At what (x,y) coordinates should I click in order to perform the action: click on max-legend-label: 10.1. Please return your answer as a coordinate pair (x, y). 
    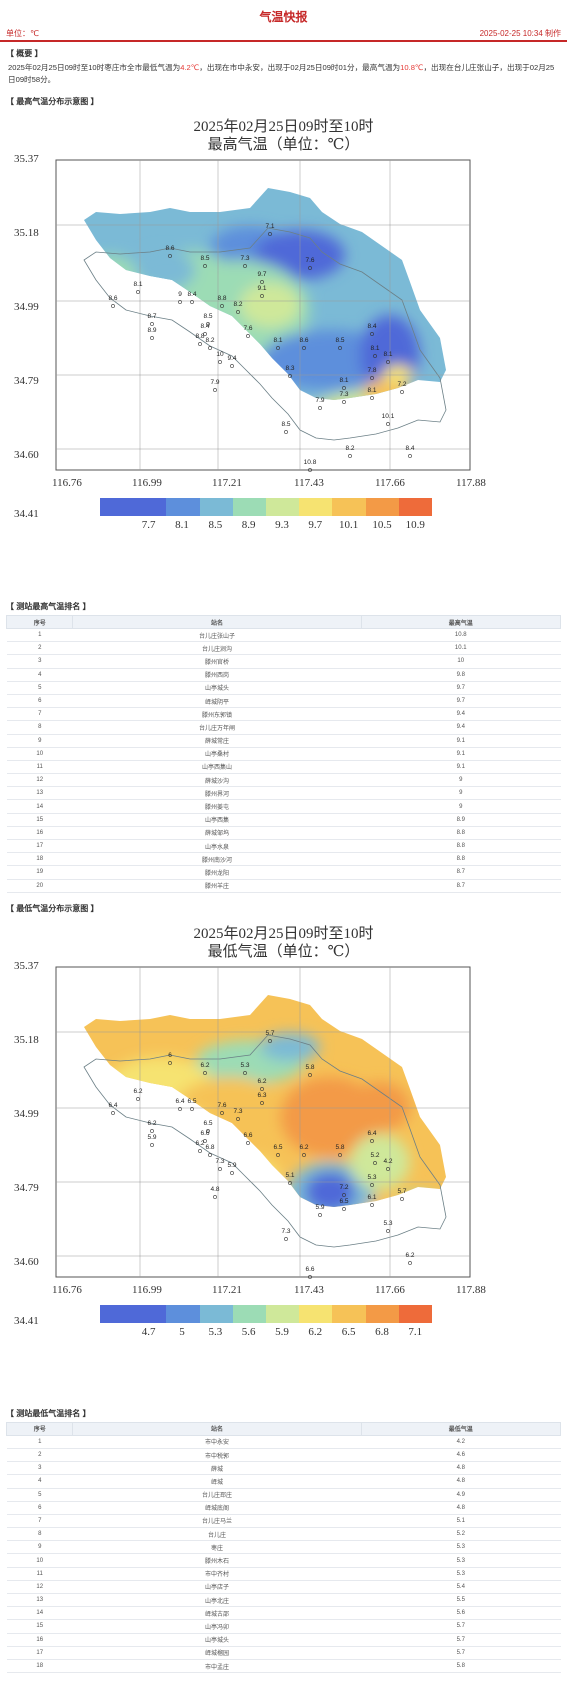
    Looking at the image, I should click on (349, 525).